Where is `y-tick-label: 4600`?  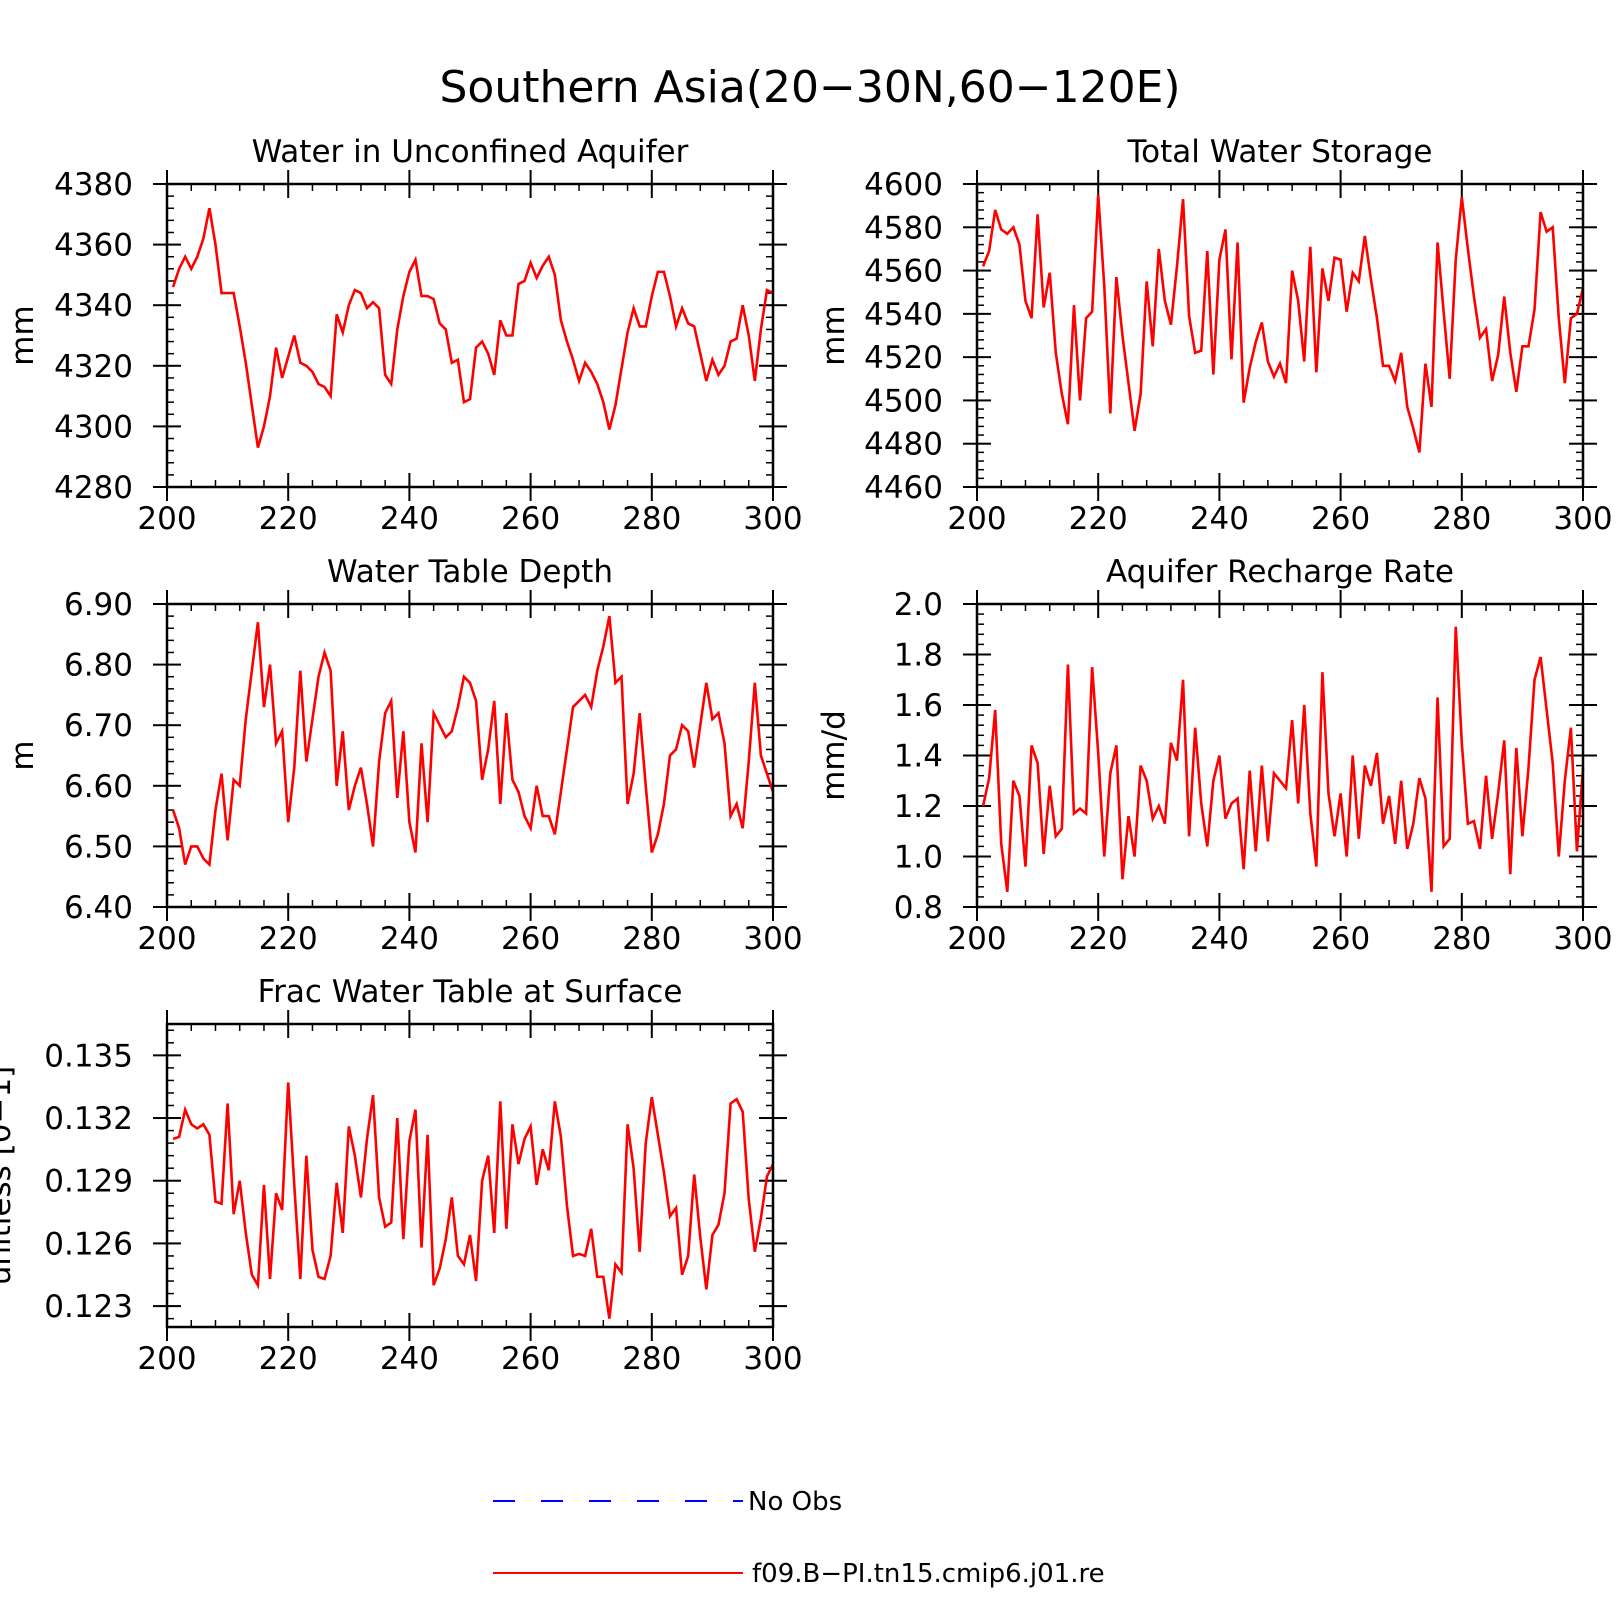 y-tick-label: 4600 is located at coordinates (903, 185).